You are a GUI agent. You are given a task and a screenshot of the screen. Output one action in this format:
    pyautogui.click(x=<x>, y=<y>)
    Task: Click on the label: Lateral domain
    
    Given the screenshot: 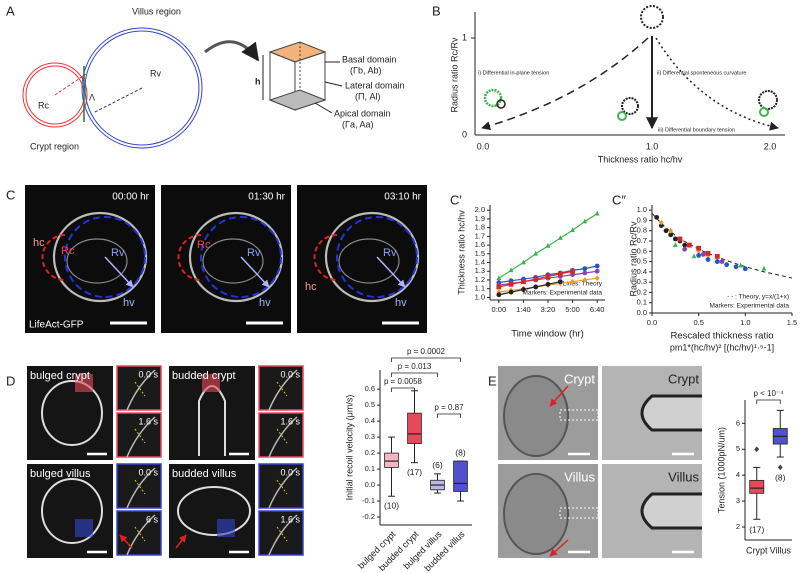 What is the action you would take?
    pyautogui.click(x=375, y=85)
    